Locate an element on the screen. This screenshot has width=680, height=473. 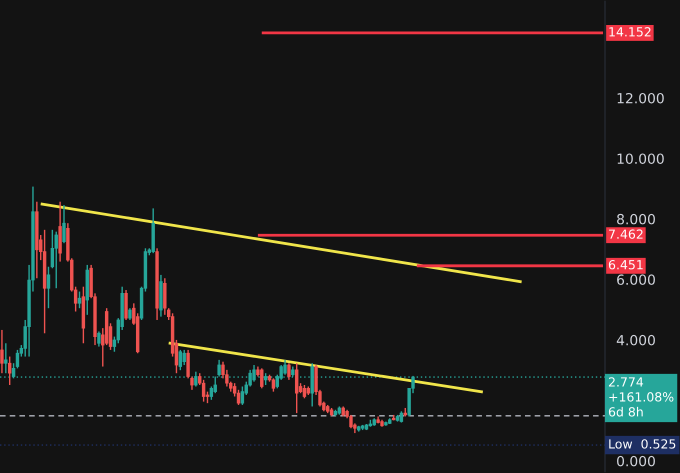
ref-line-label: Low 0.525 is located at coordinates (642, 444).